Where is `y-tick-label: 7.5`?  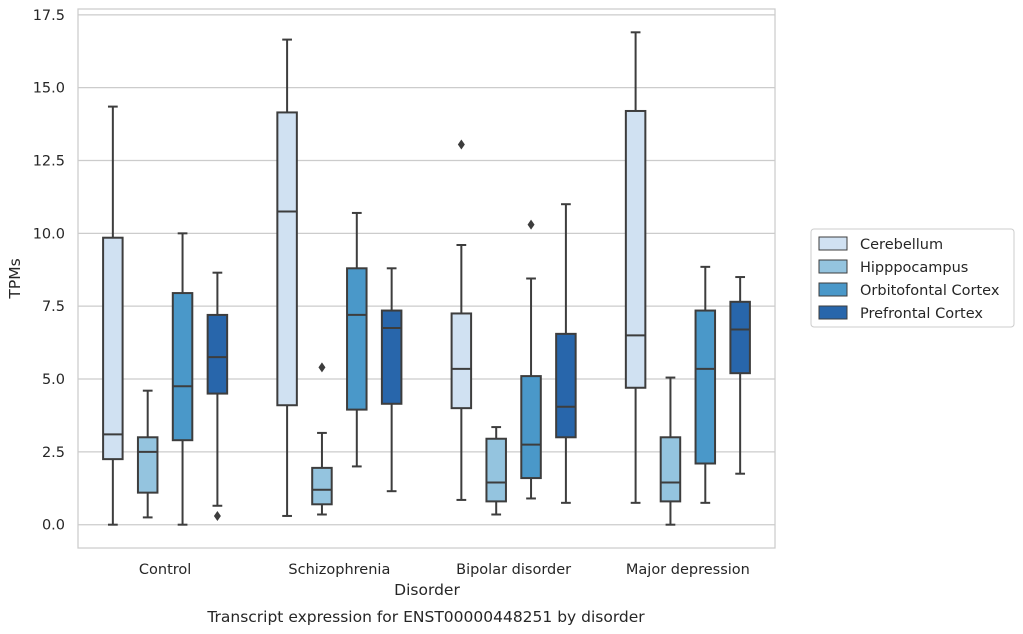 y-tick-label: 7.5 is located at coordinates (53, 307).